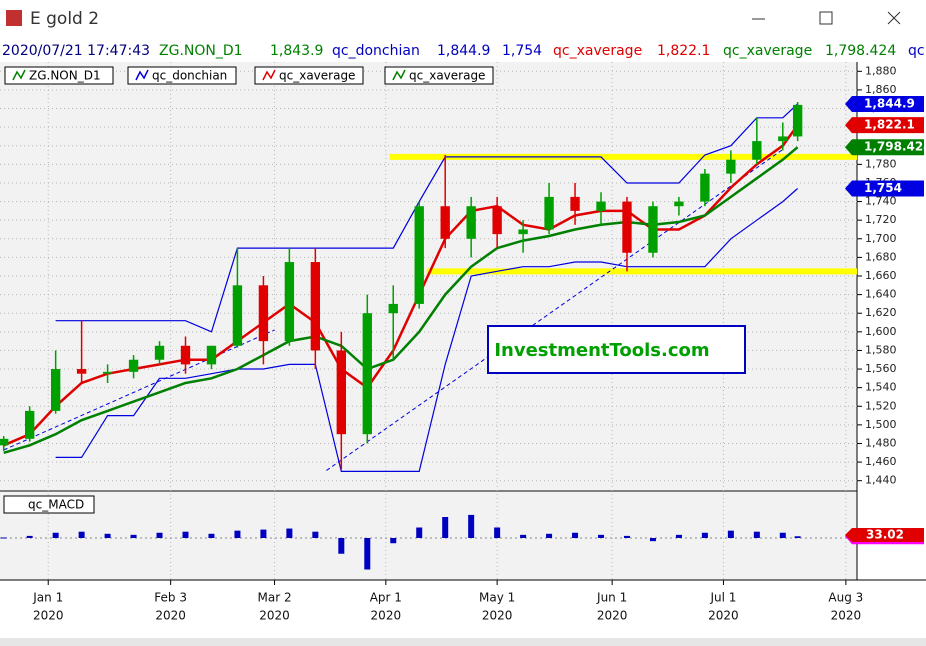 This screenshot has height=646, width=926. I want to click on value-flag-label: 1,844.9, so click(889, 103).